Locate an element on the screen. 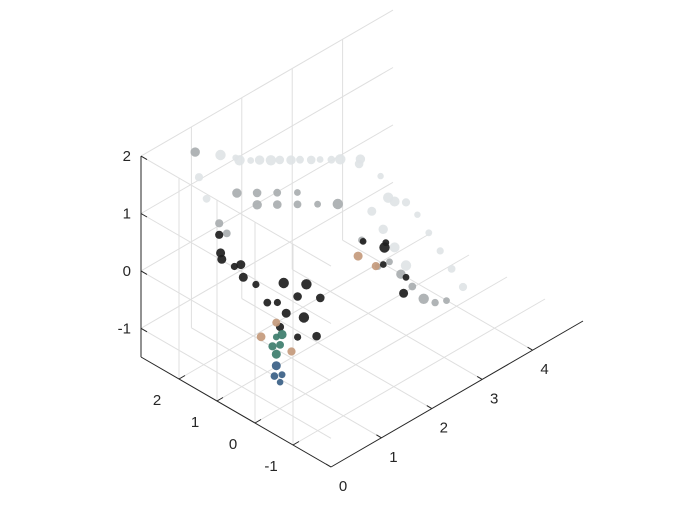 Image resolution: width=700 pixels, height=525 pixels. y-tick-label: 0 is located at coordinates (233, 444).